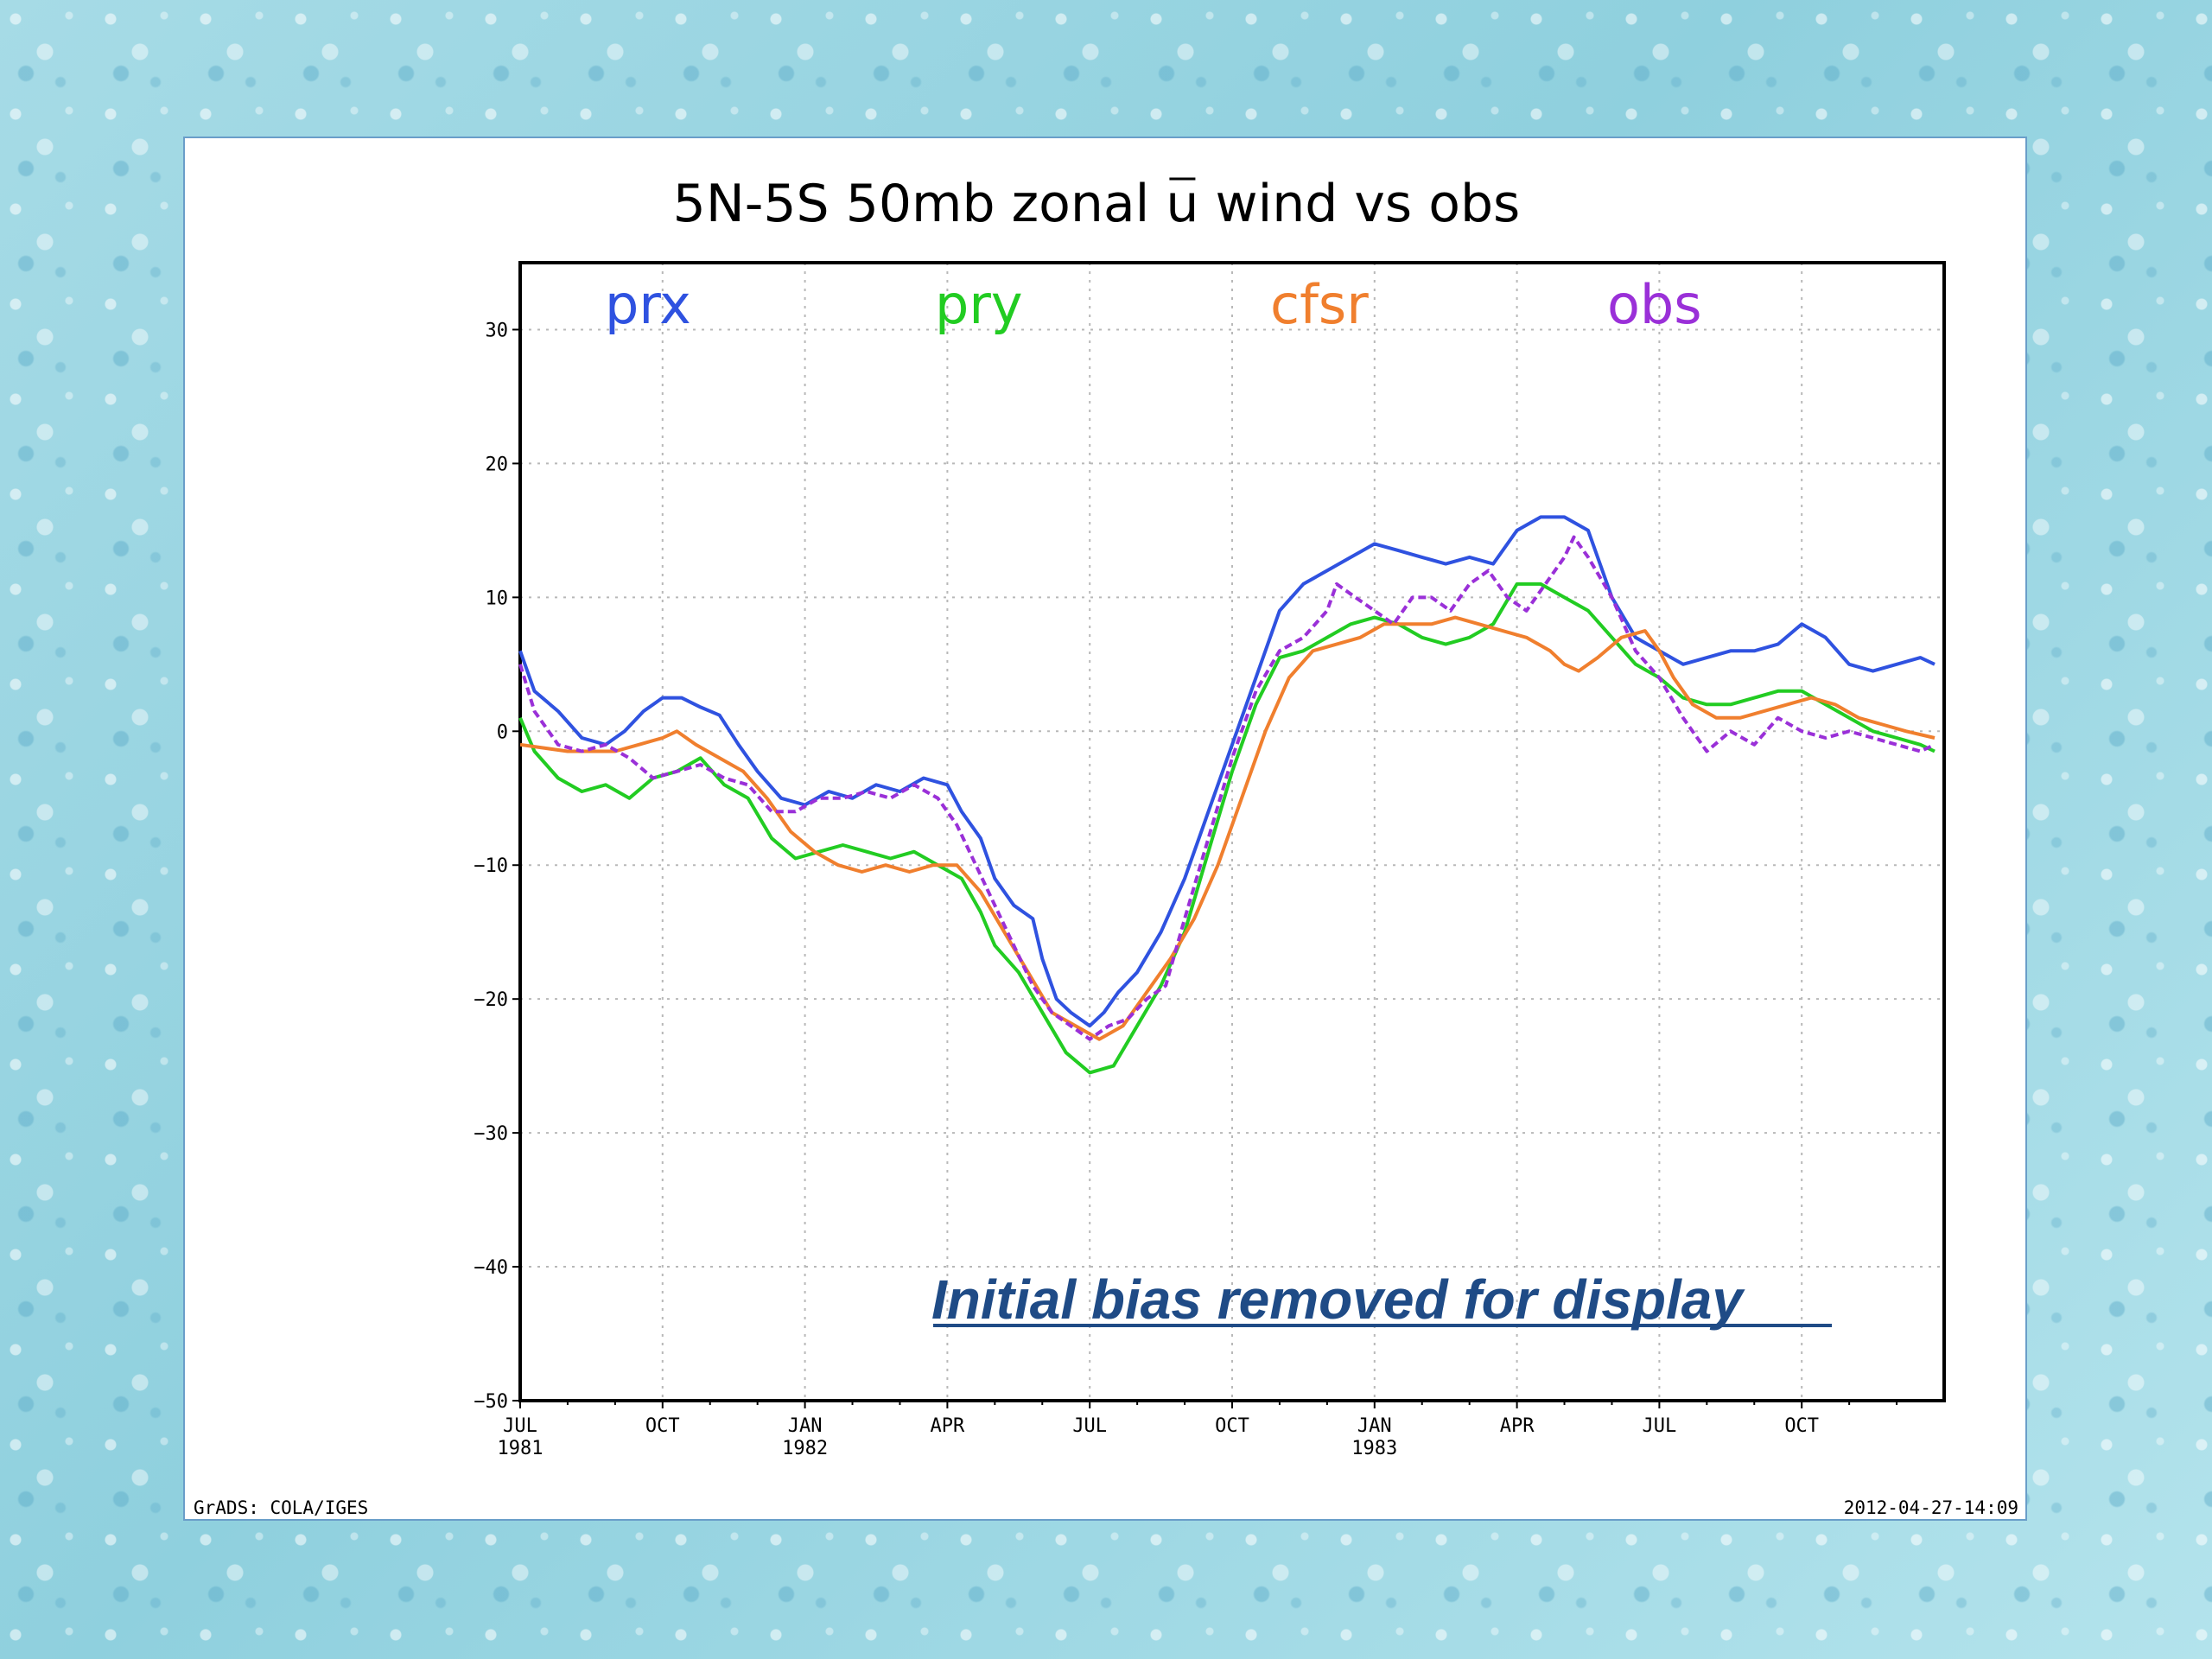 The image size is (2212, 1659). What do you see at coordinates (919, 204) in the screenshot?
I see `title-part-1: 5N-5S 50mb zonal` at bounding box center [919, 204].